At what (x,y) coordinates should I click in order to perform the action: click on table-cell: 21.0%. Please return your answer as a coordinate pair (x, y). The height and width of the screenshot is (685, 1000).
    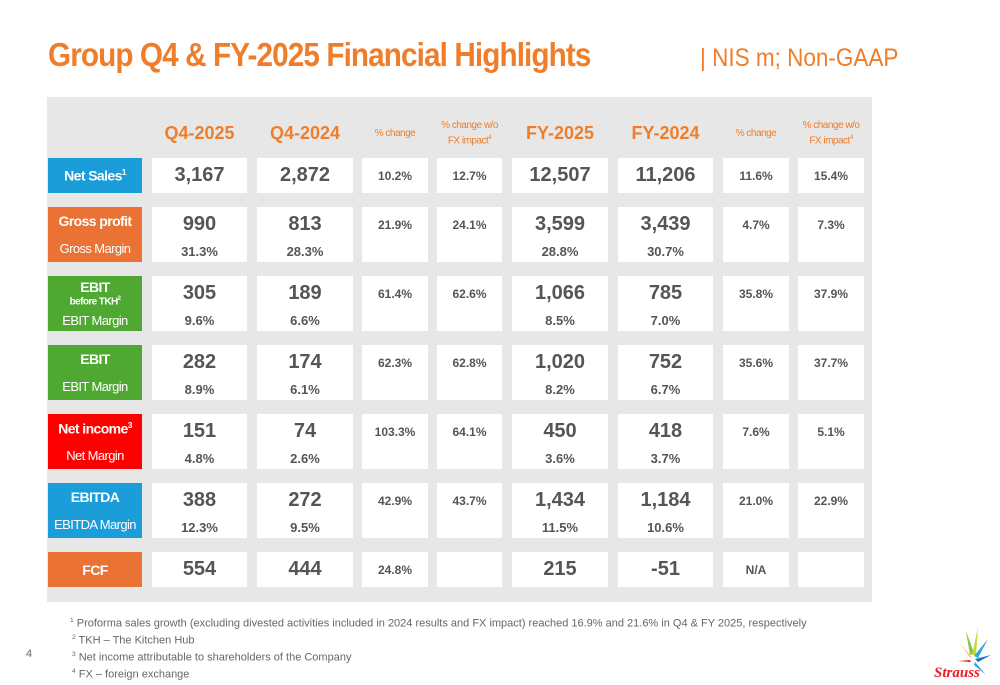
    Looking at the image, I should click on (756, 510).